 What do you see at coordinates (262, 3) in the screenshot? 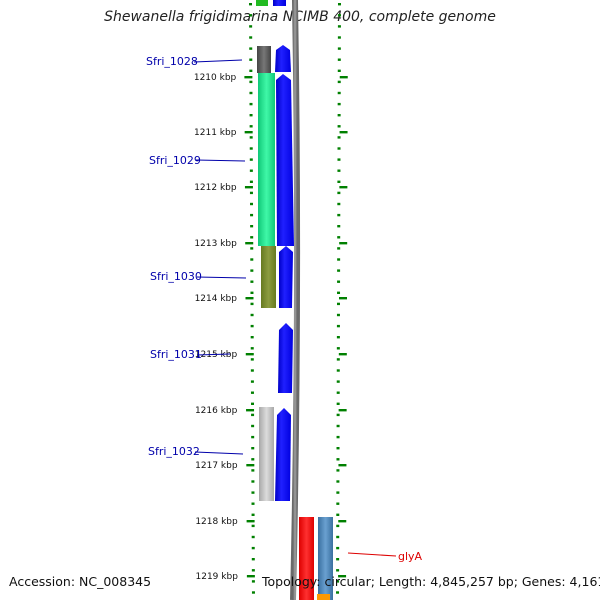
I see `cog-bar-green-top` at bounding box center [262, 3].